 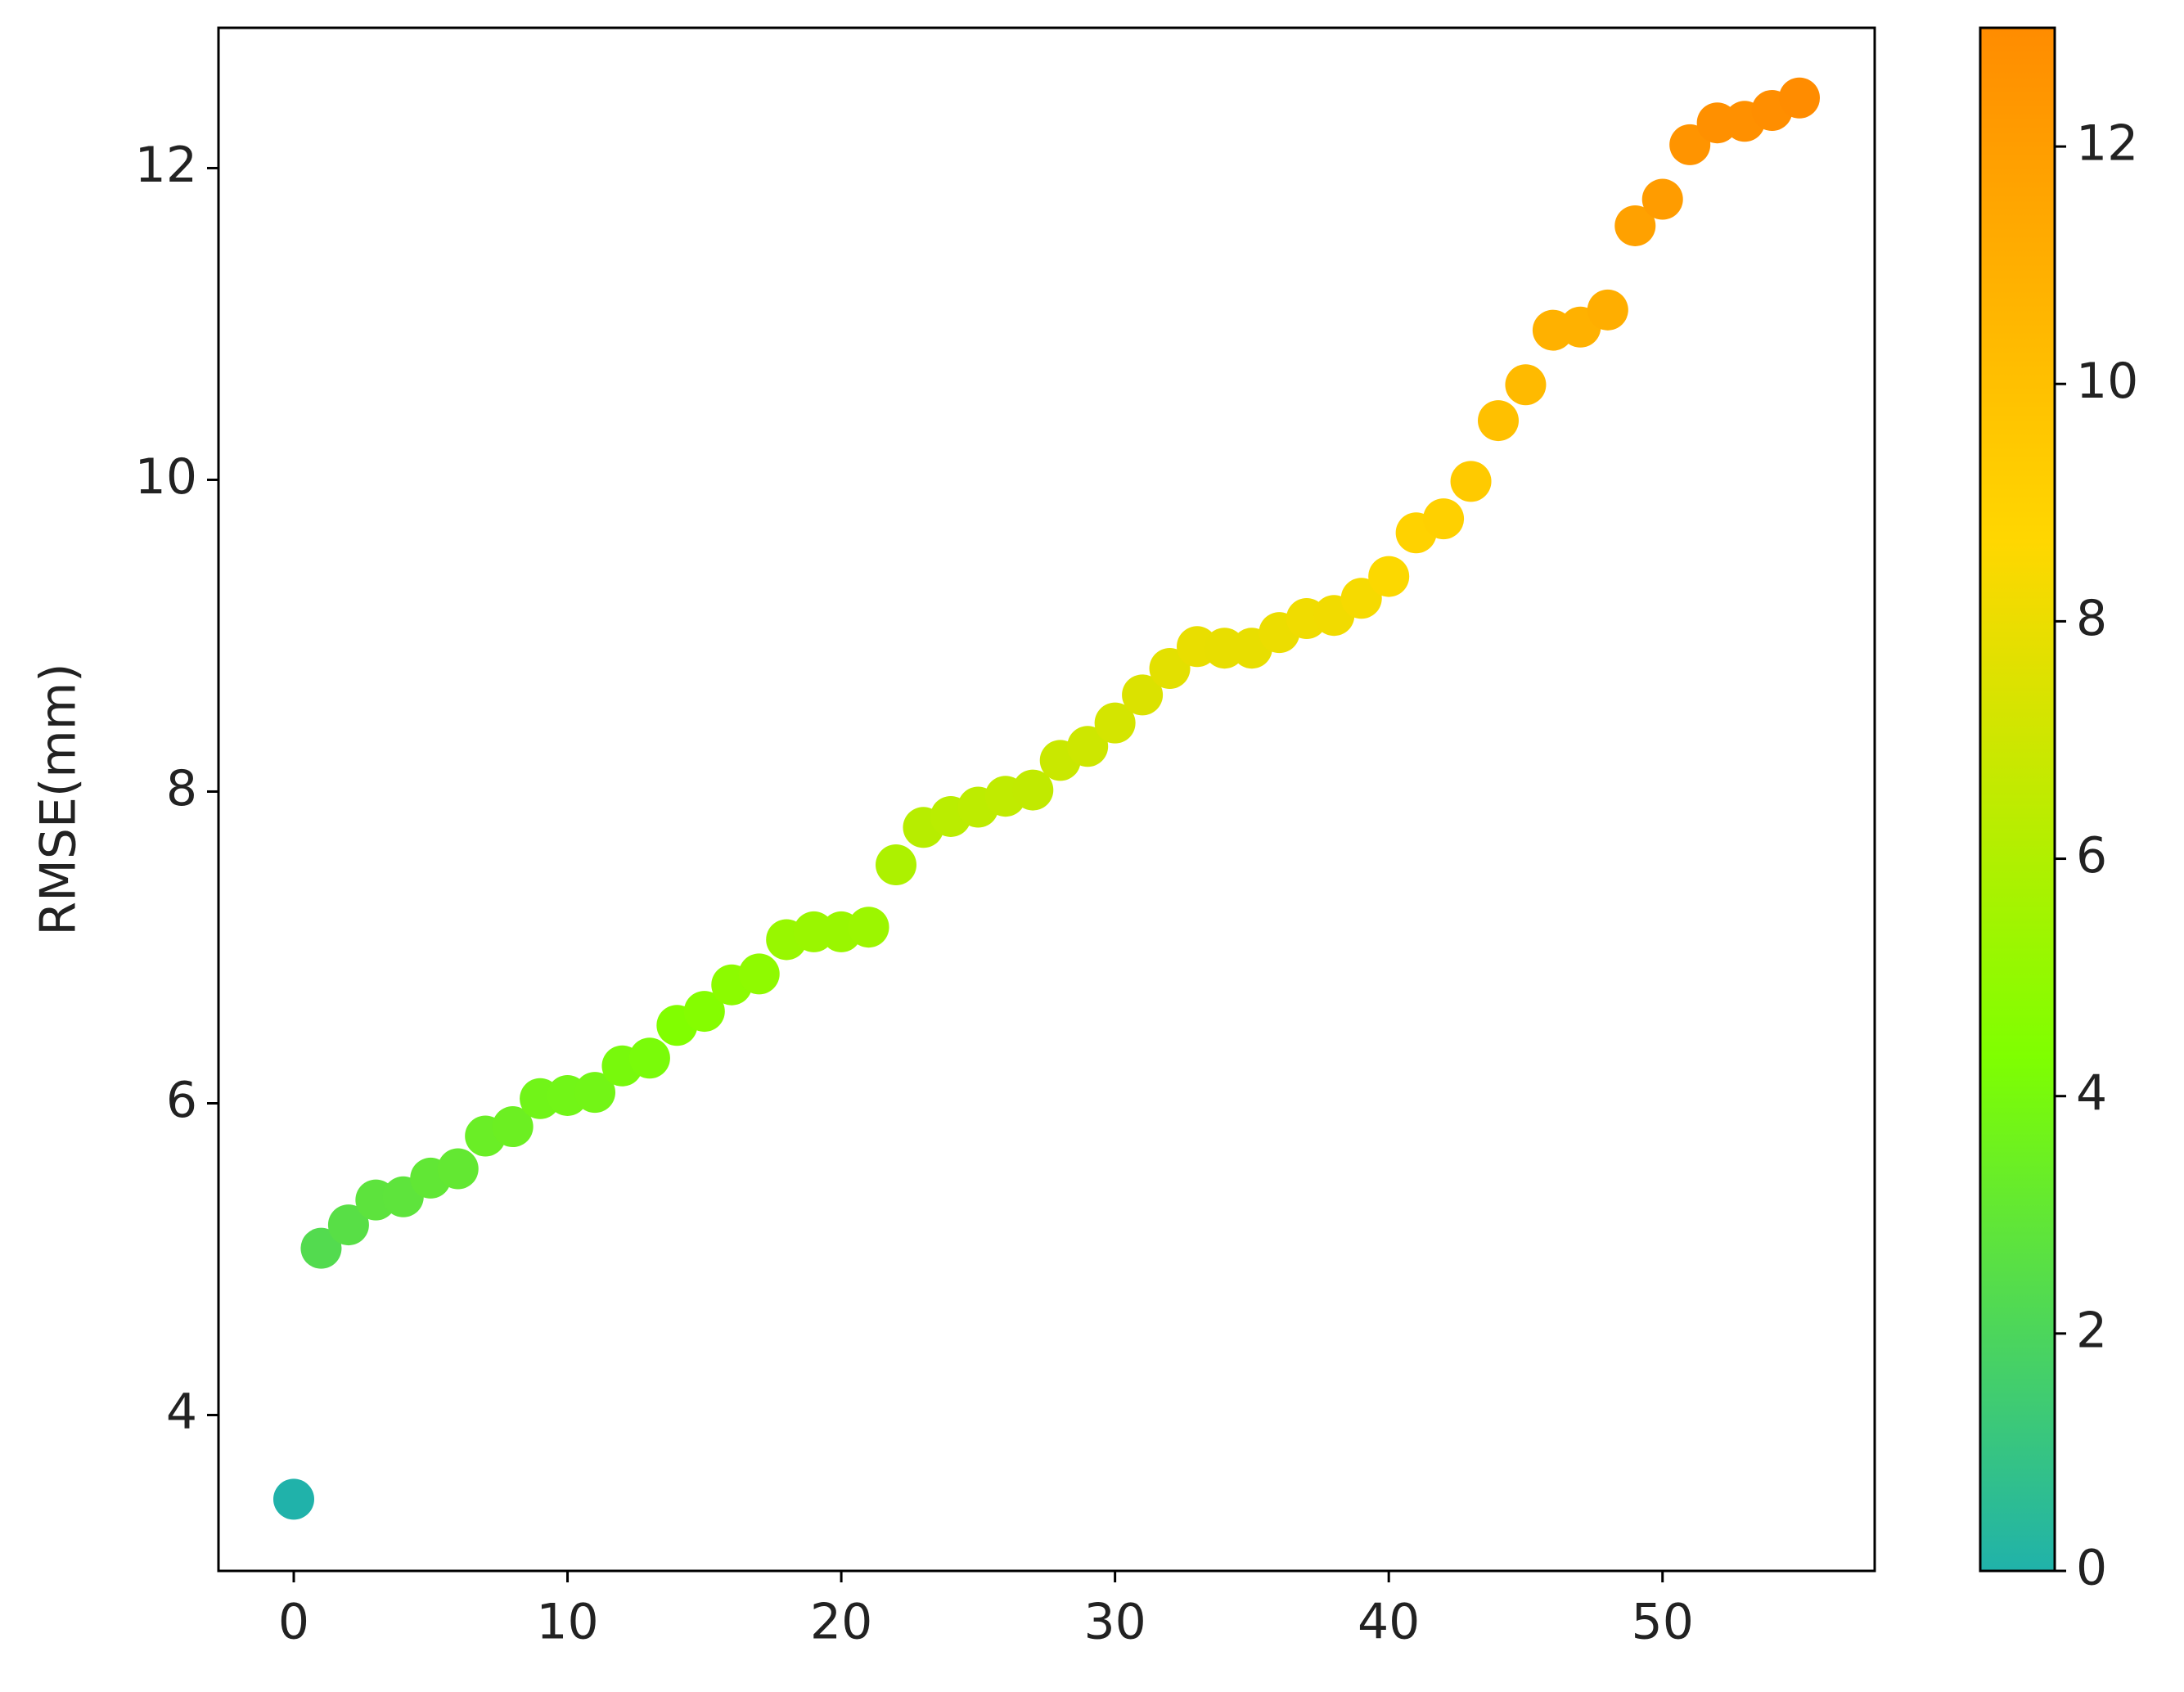 What do you see at coordinates (181, 1101) in the screenshot?
I see `y-tick-label: 6` at bounding box center [181, 1101].